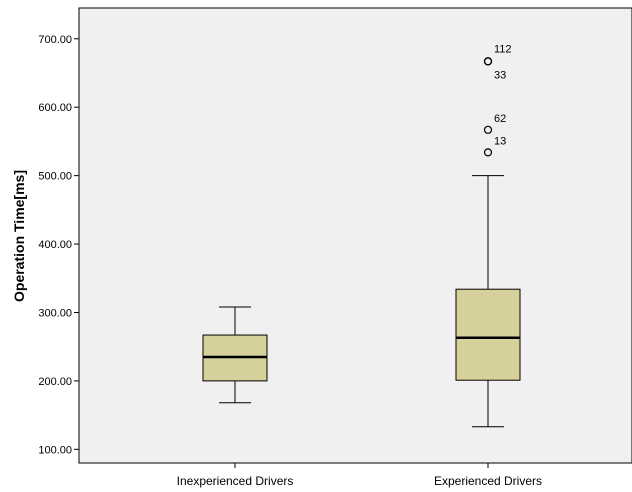 The height and width of the screenshot is (492, 632). Describe the element at coordinates (55, 450) in the screenshot. I see `y-tick-label: 100.00` at that location.